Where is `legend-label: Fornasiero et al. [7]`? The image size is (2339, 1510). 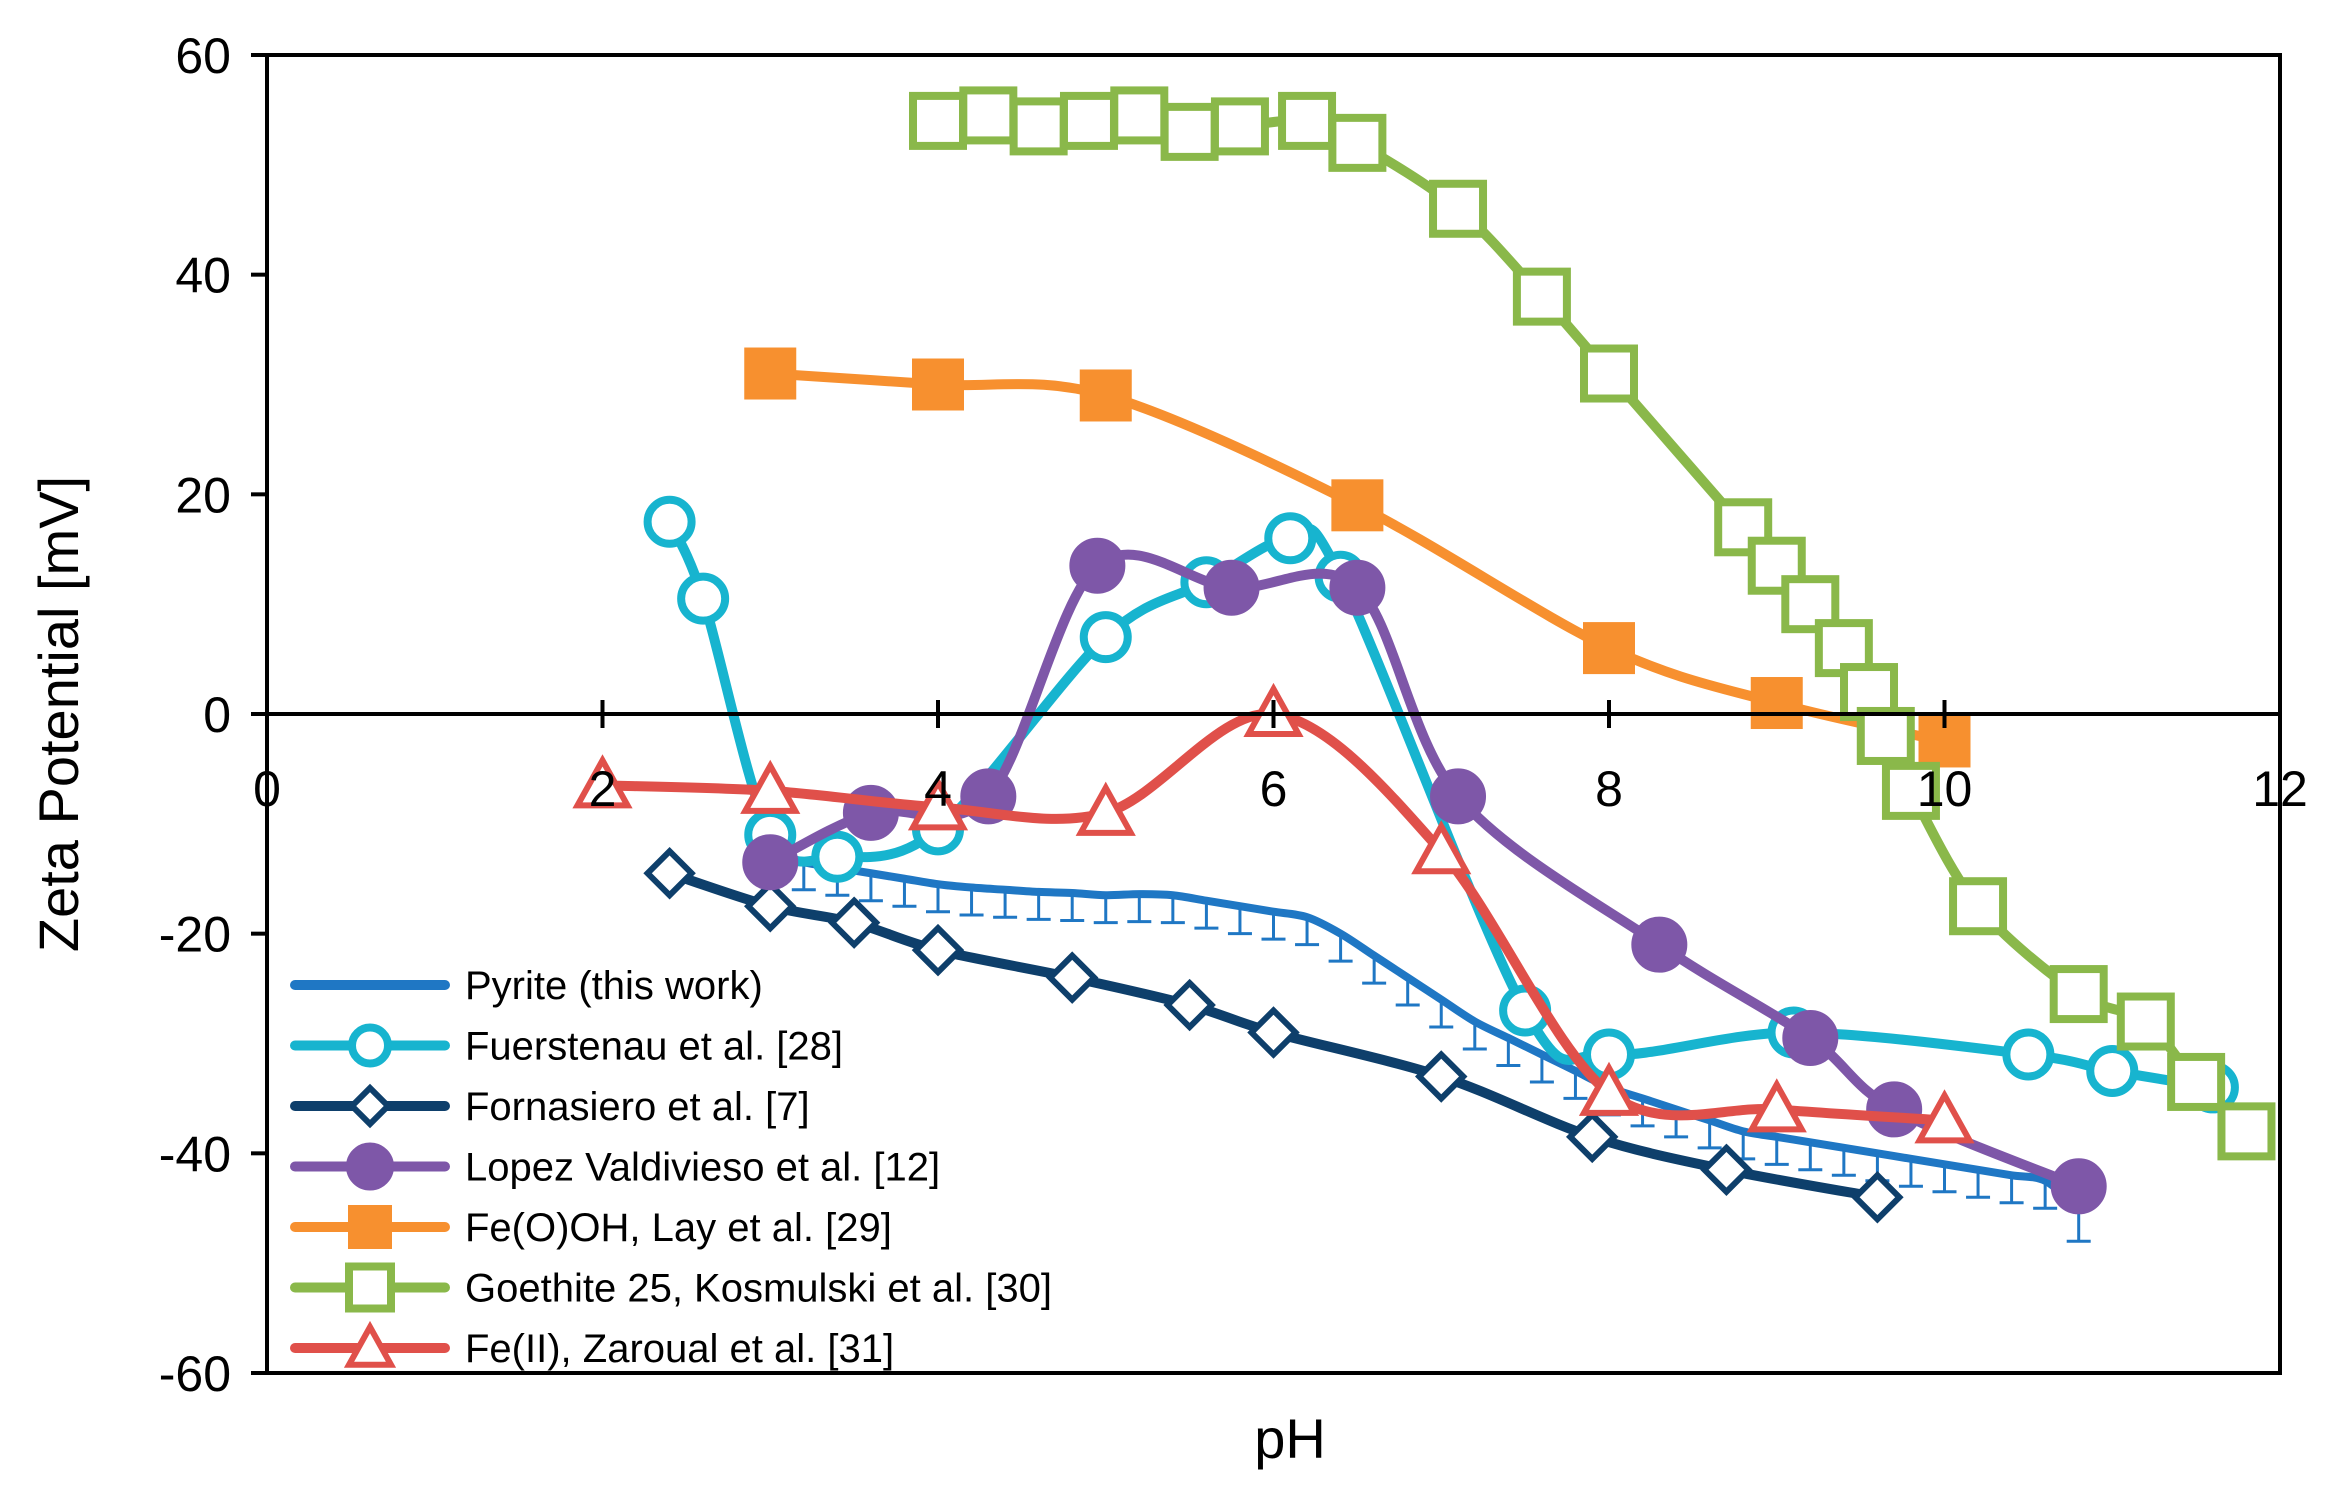
legend-label: Fornasiero et al. [7] is located at coordinates (637, 1107).